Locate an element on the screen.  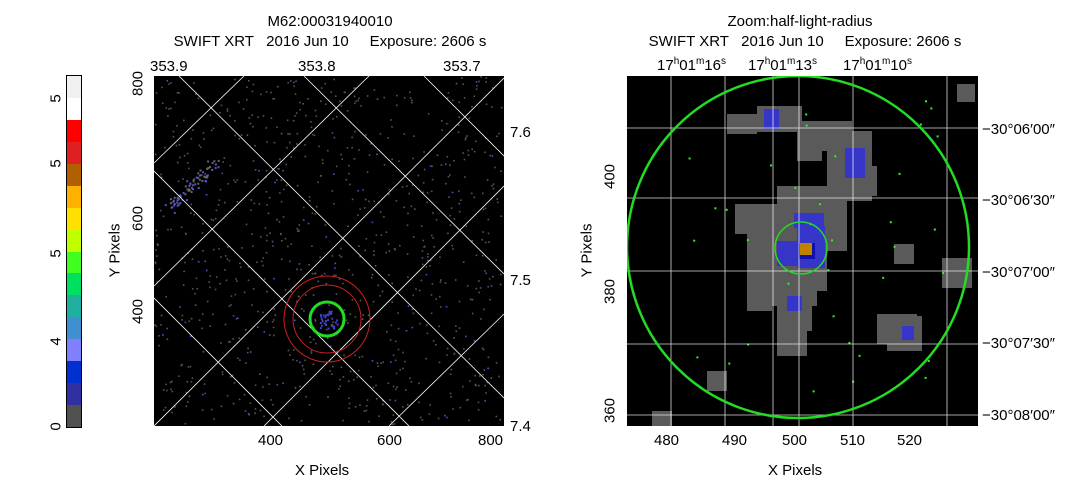
colorbar-tick-label: 4 is located at coordinates (56, 341).